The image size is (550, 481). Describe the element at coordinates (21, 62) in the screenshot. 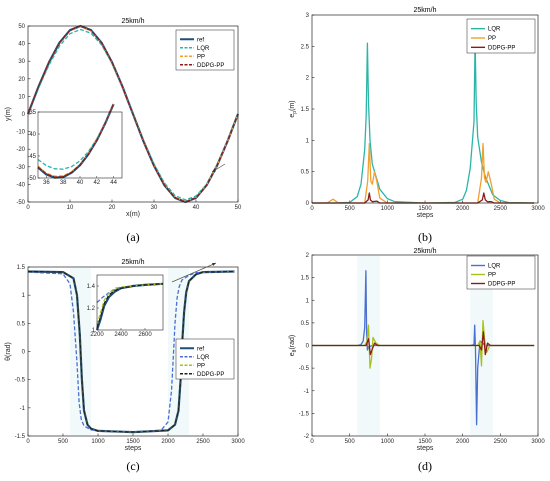

I see `y-tick-label: 30` at that location.